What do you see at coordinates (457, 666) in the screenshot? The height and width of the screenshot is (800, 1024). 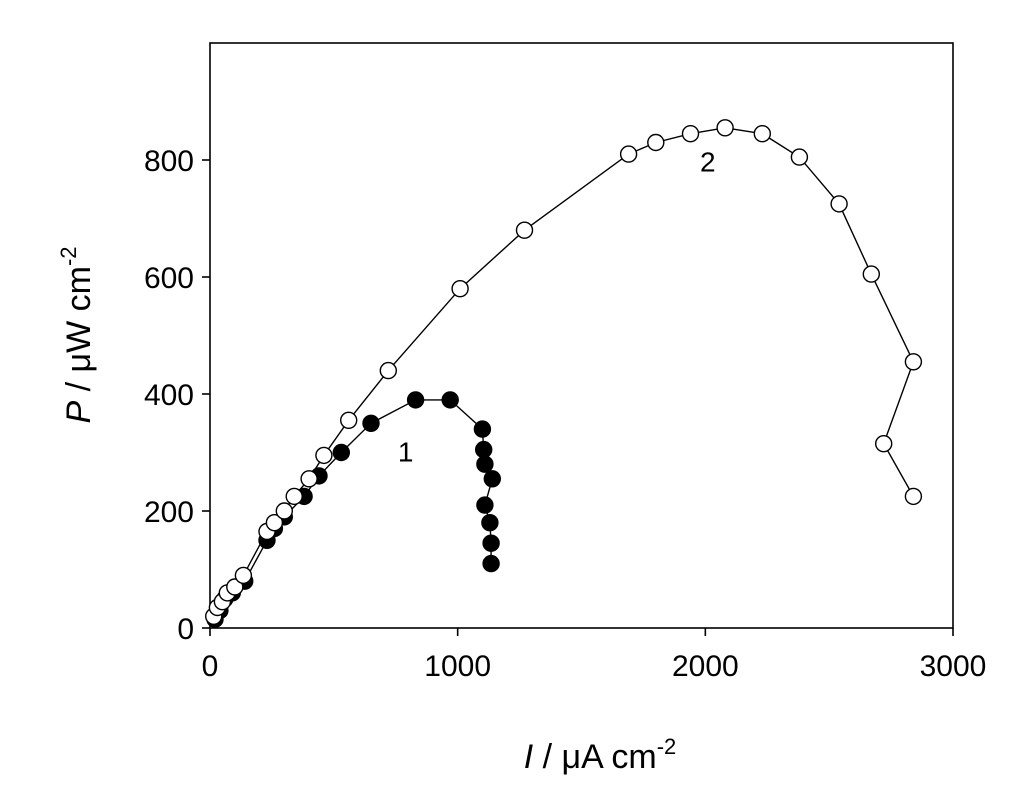 I see `x-tick-label: 1000` at bounding box center [457, 666].